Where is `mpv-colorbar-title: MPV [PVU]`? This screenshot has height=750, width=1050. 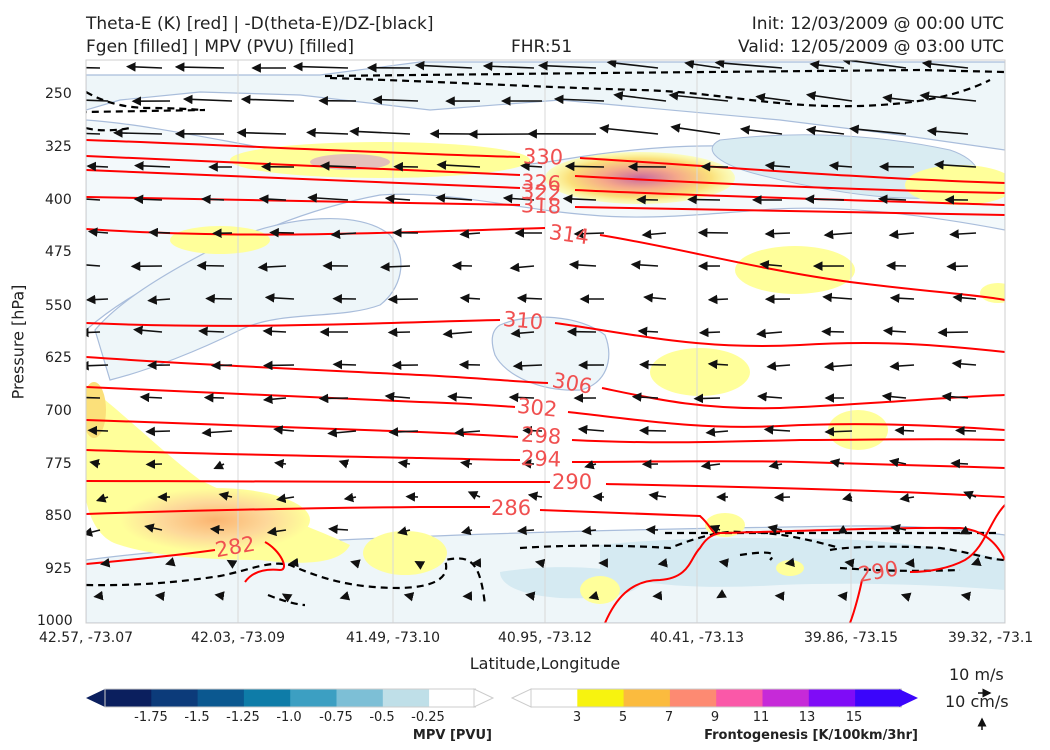 mpv-colorbar-title: MPV [PVU] is located at coordinates (452, 735).